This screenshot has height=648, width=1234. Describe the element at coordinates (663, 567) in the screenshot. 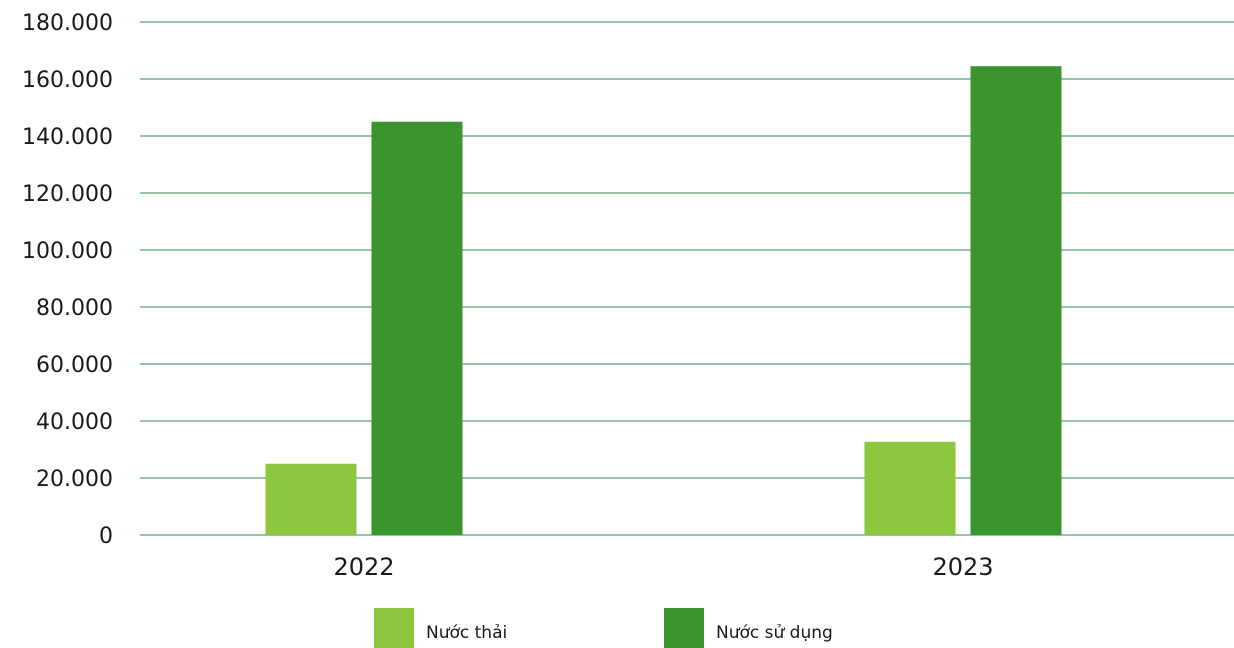

I see `x-axis-category-labels: 2022 2023` at that location.